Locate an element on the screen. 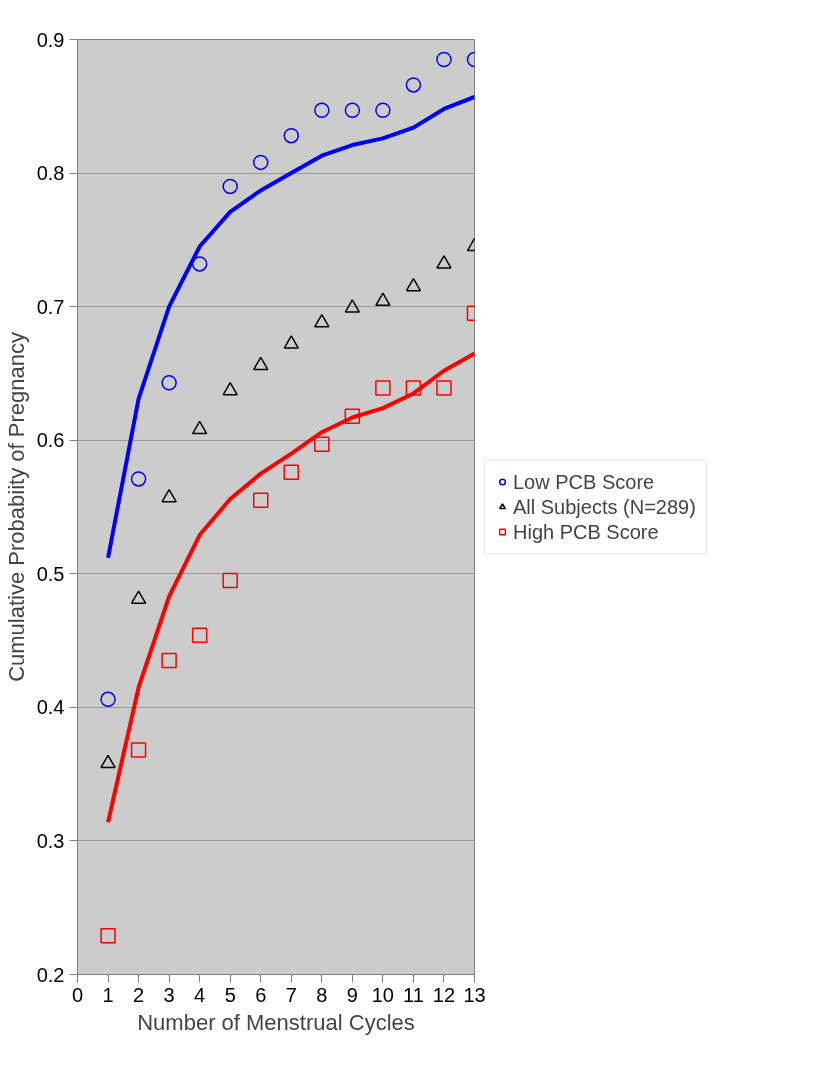  x-tick-label: 9 is located at coordinates (352, 994).